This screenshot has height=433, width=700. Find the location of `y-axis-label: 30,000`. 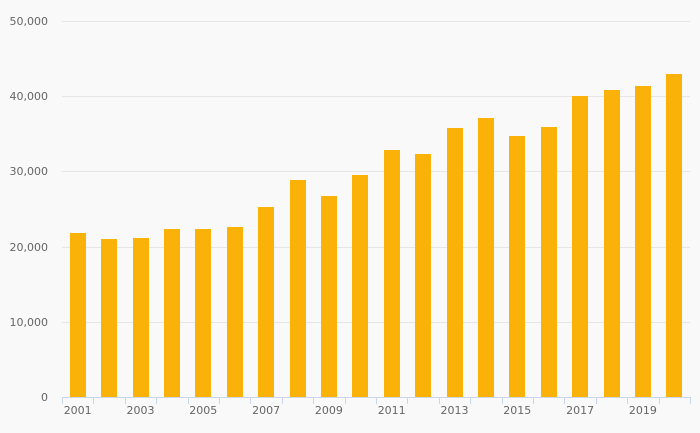

y-axis-label: 30,000 is located at coordinates (29, 171).